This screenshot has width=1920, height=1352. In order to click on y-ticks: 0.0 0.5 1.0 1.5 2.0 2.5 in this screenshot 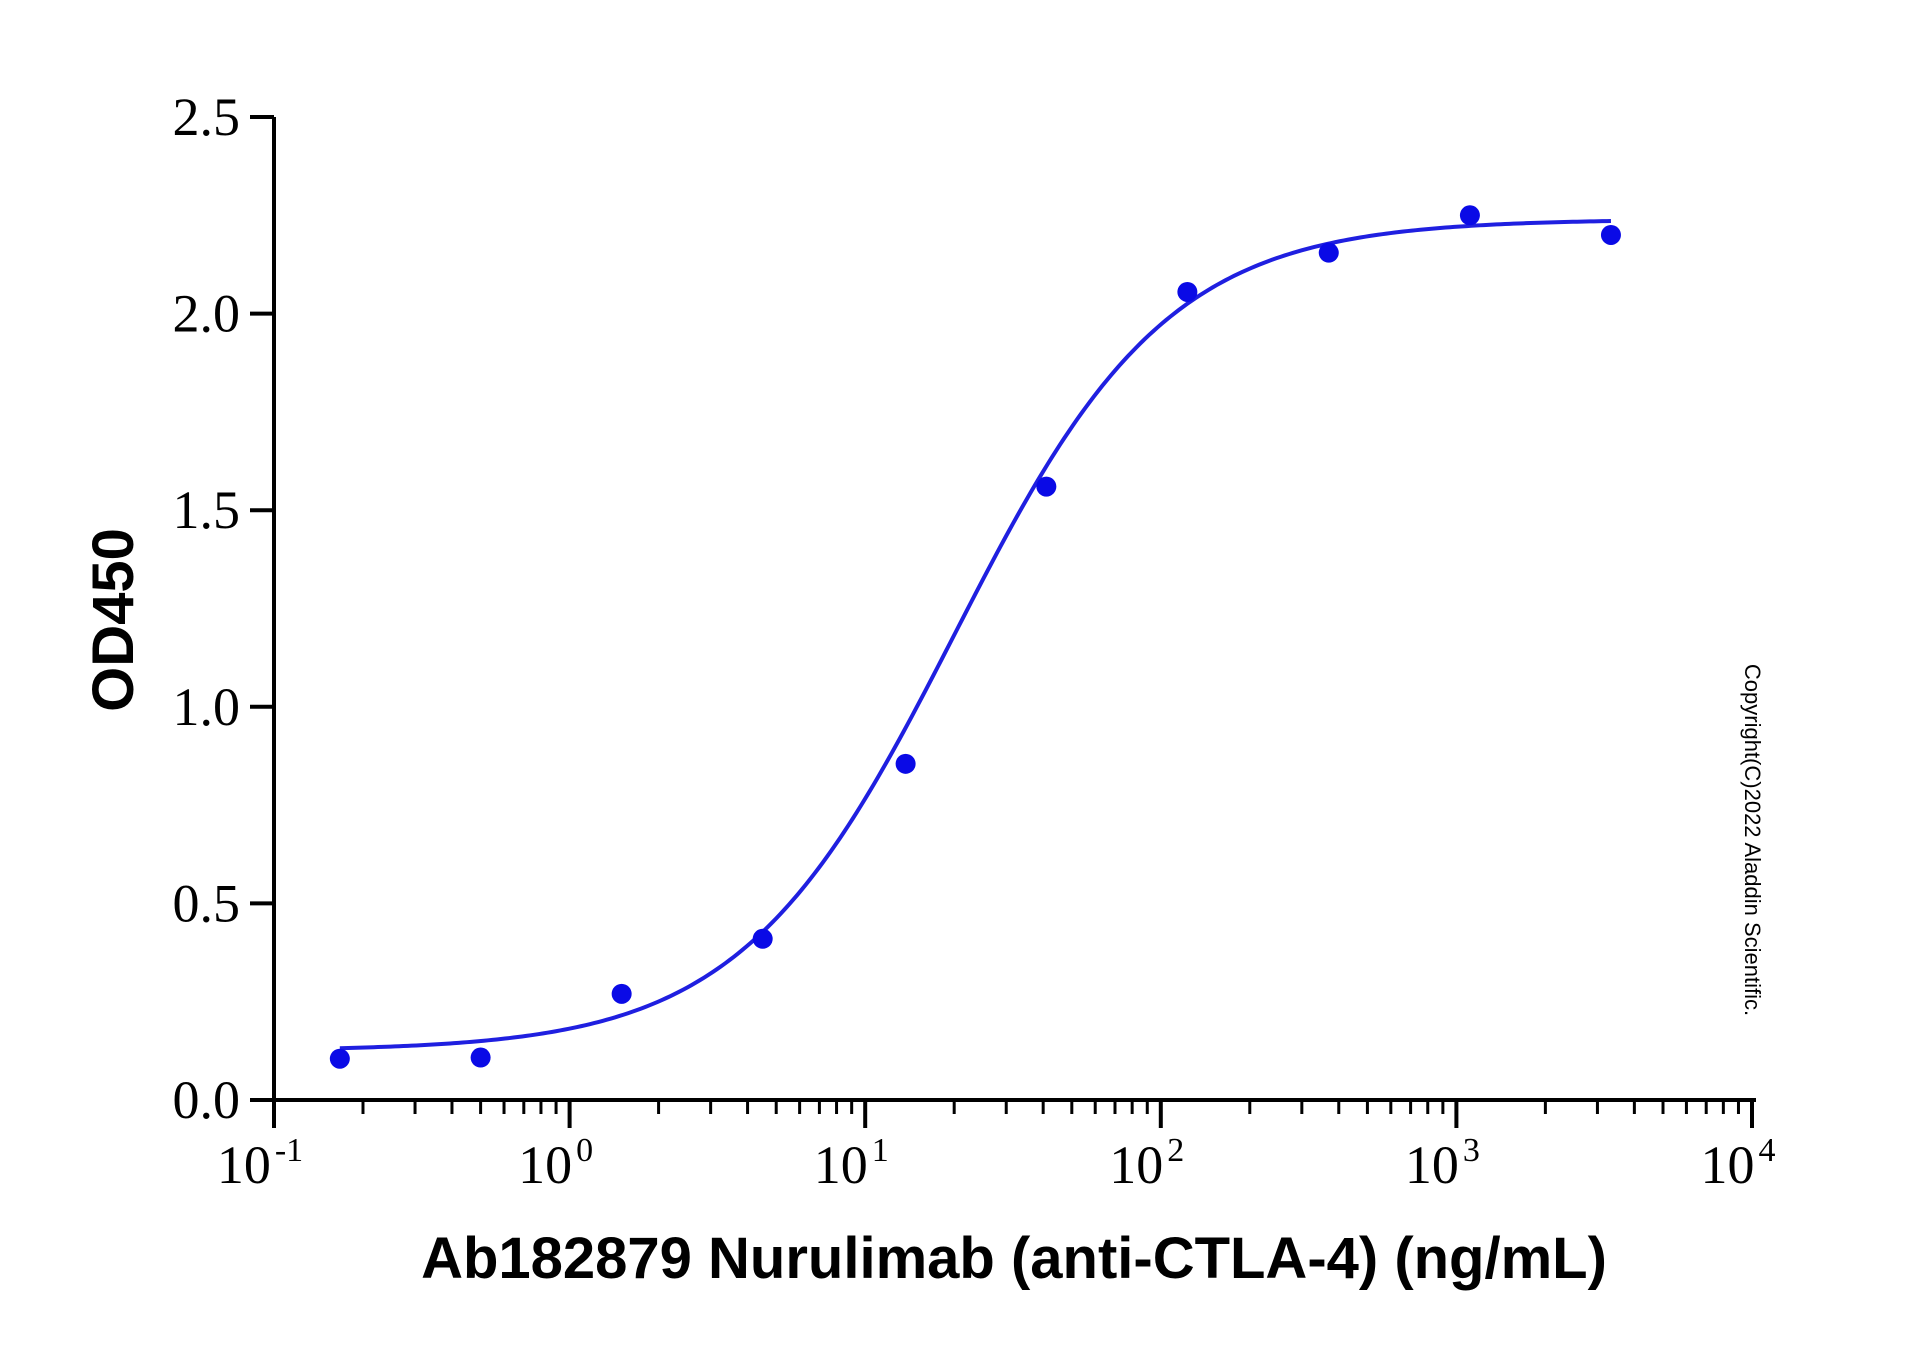, I will do `click(223, 608)`.